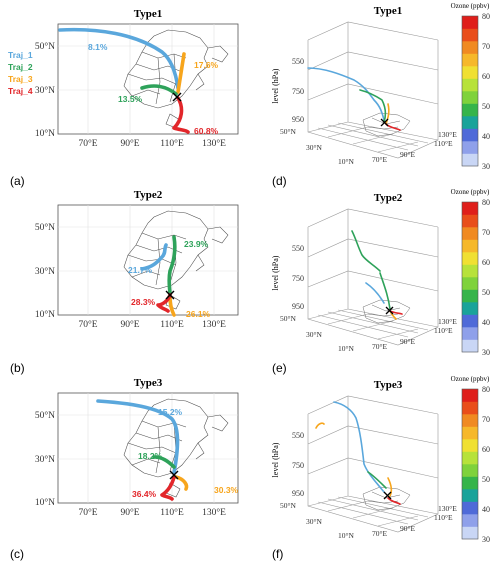 The width and height of the screenshot is (500, 569). I want to click on colorbar-steps, so click(470, 91).